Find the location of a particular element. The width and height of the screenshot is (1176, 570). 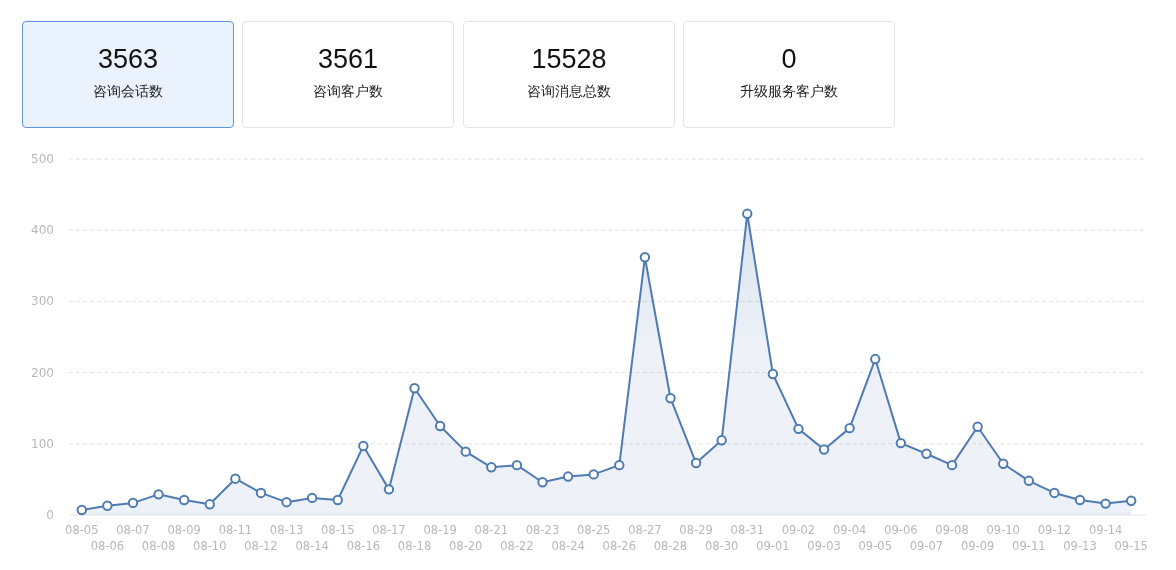

x-tick-label: 08-23 is located at coordinates (542, 530).